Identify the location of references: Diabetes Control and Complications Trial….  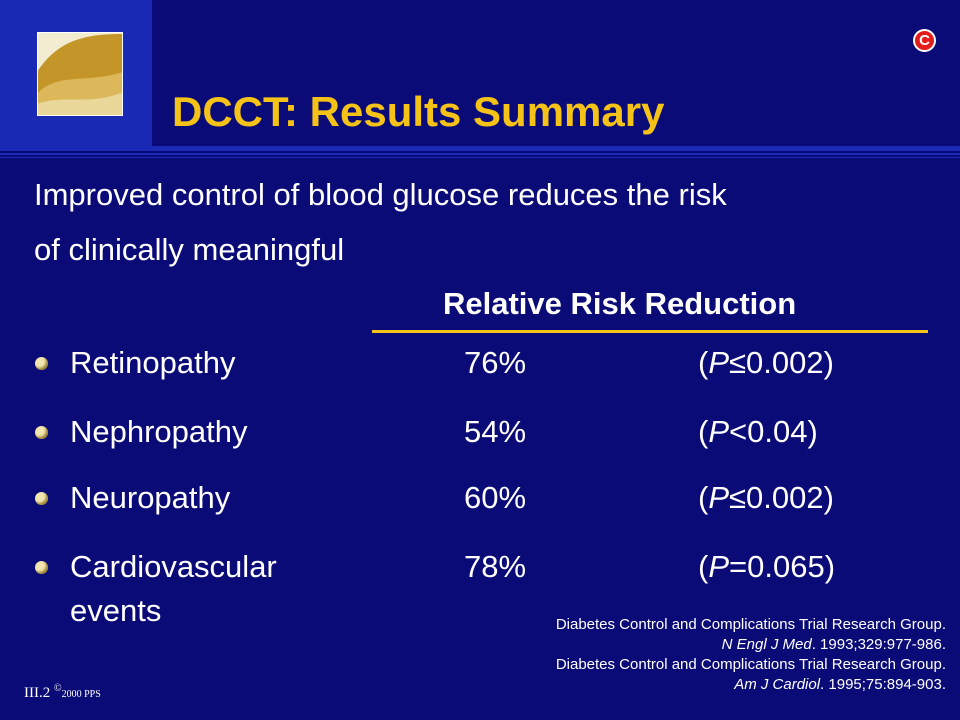
(751, 655).